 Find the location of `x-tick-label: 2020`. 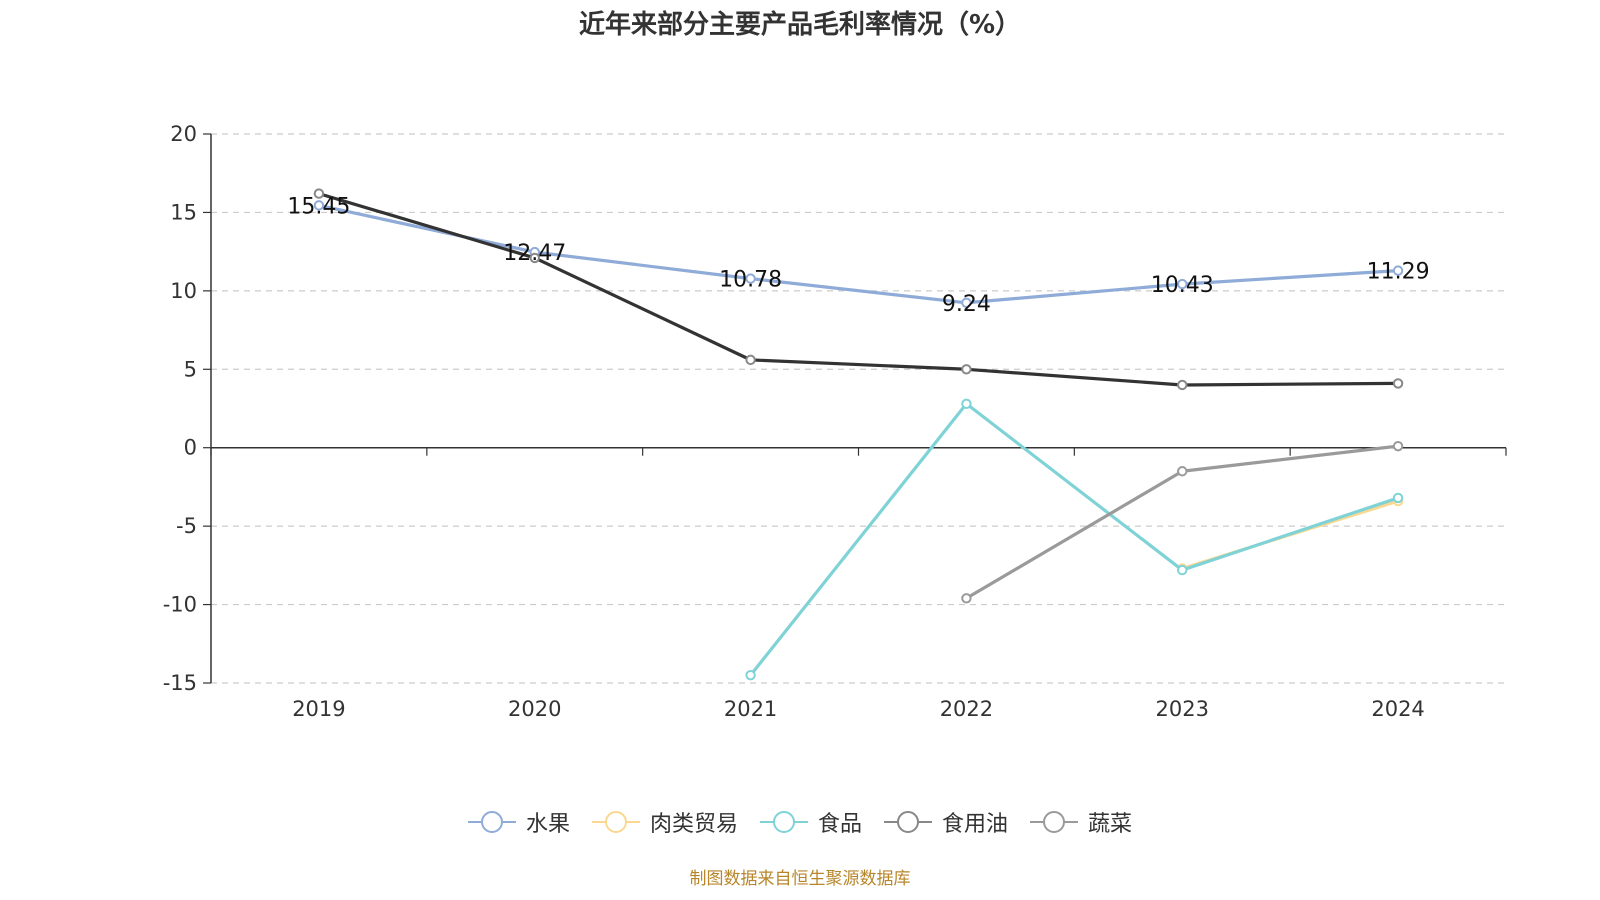

x-tick-label: 2020 is located at coordinates (534, 709).